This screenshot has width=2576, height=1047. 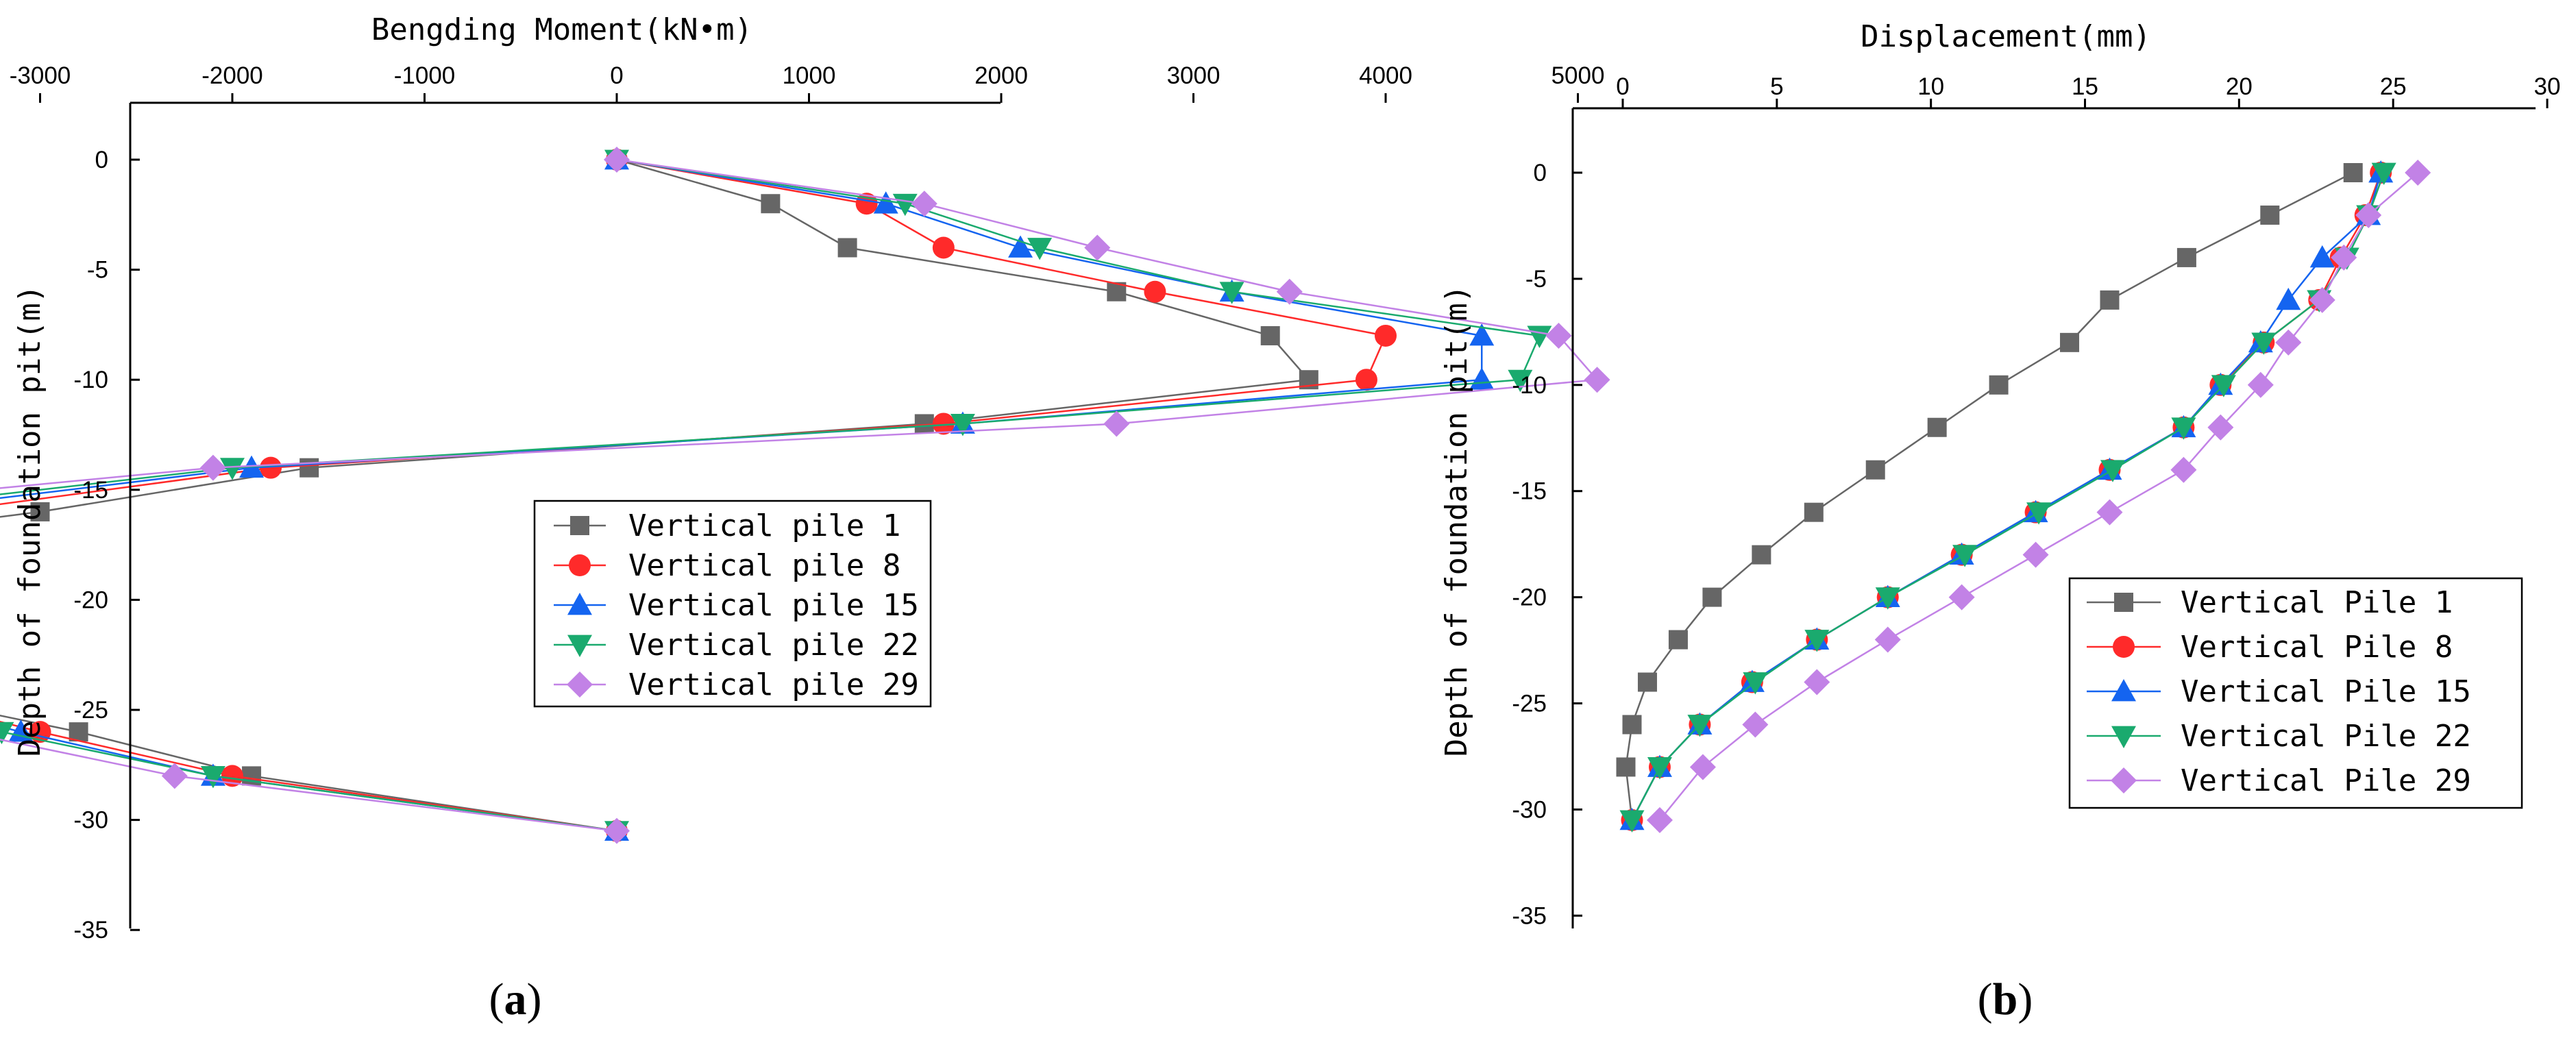 I want to click on chart-b-y-tick-label: -20, so click(x=1530, y=597).